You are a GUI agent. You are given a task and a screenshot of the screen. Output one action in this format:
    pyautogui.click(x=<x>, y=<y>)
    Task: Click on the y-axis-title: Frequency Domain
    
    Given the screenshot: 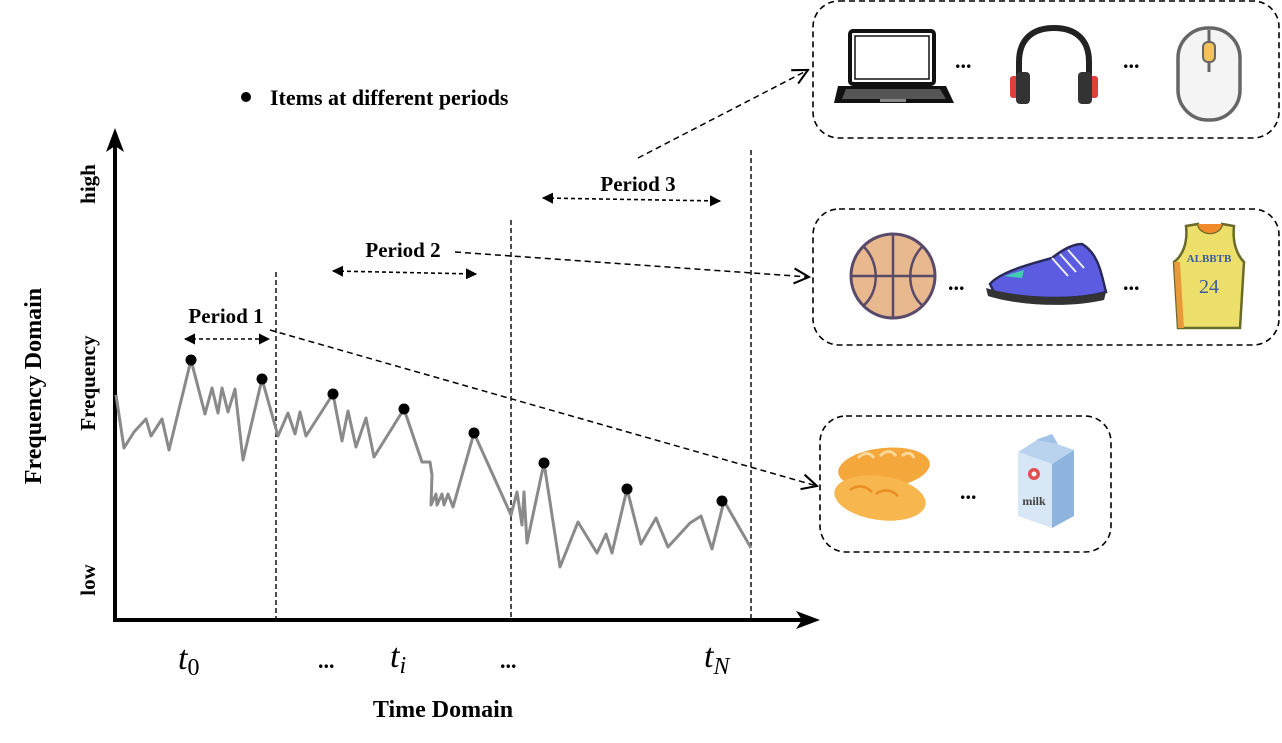 What is the action you would take?
    pyautogui.click(x=34, y=386)
    